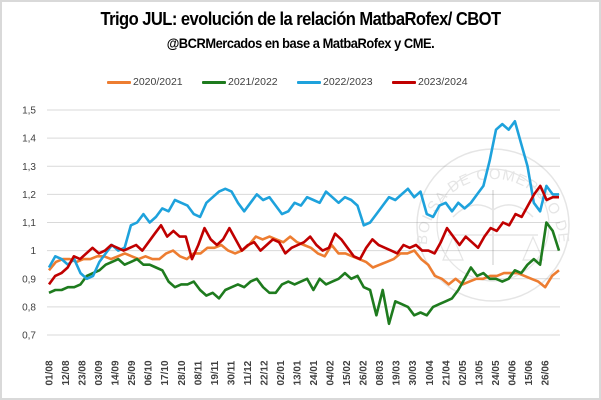  What do you see at coordinates (33, 251) in the screenshot?
I see `y-tick-label: 1` at bounding box center [33, 251].